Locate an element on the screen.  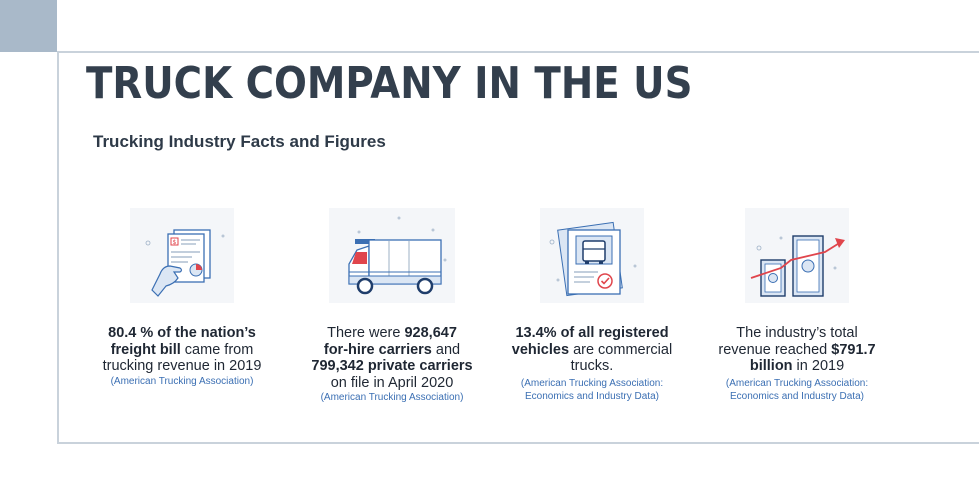
fact2-part4: and is located at coordinates (446, 349).